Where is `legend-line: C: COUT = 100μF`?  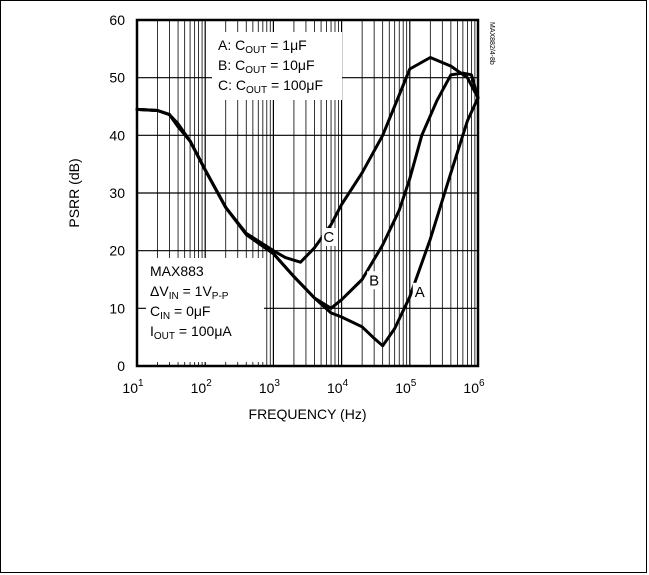 legend-line: C: COUT = 100μF is located at coordinates (270, 86).